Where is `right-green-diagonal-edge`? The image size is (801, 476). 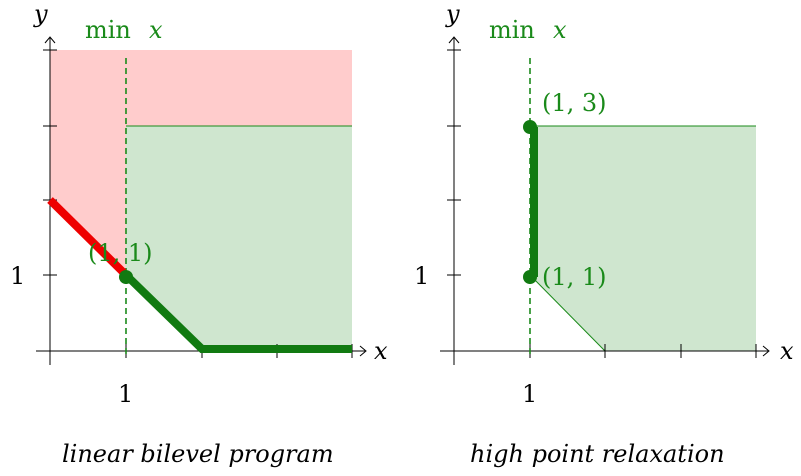 right-green-diagonal-edge is located at coordinates (567, 313).